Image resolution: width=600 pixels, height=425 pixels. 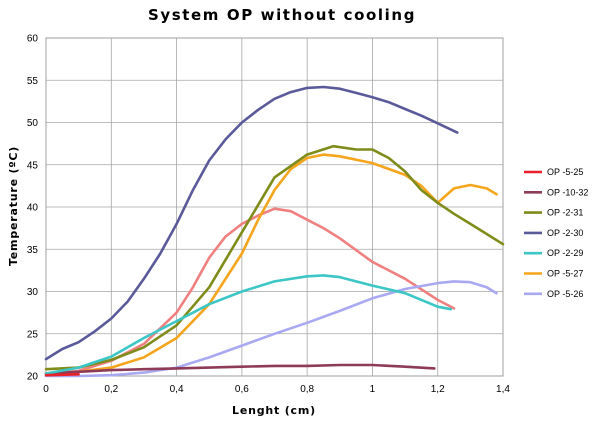 I want to click on y-tick-label: 35, so click(x=33, y=250).